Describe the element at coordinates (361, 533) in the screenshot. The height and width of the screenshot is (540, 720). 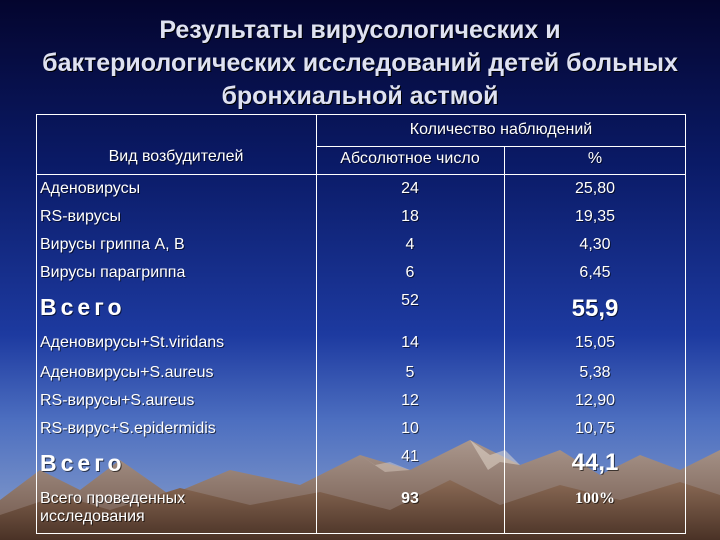
I see `table-border-bottom` at that location.